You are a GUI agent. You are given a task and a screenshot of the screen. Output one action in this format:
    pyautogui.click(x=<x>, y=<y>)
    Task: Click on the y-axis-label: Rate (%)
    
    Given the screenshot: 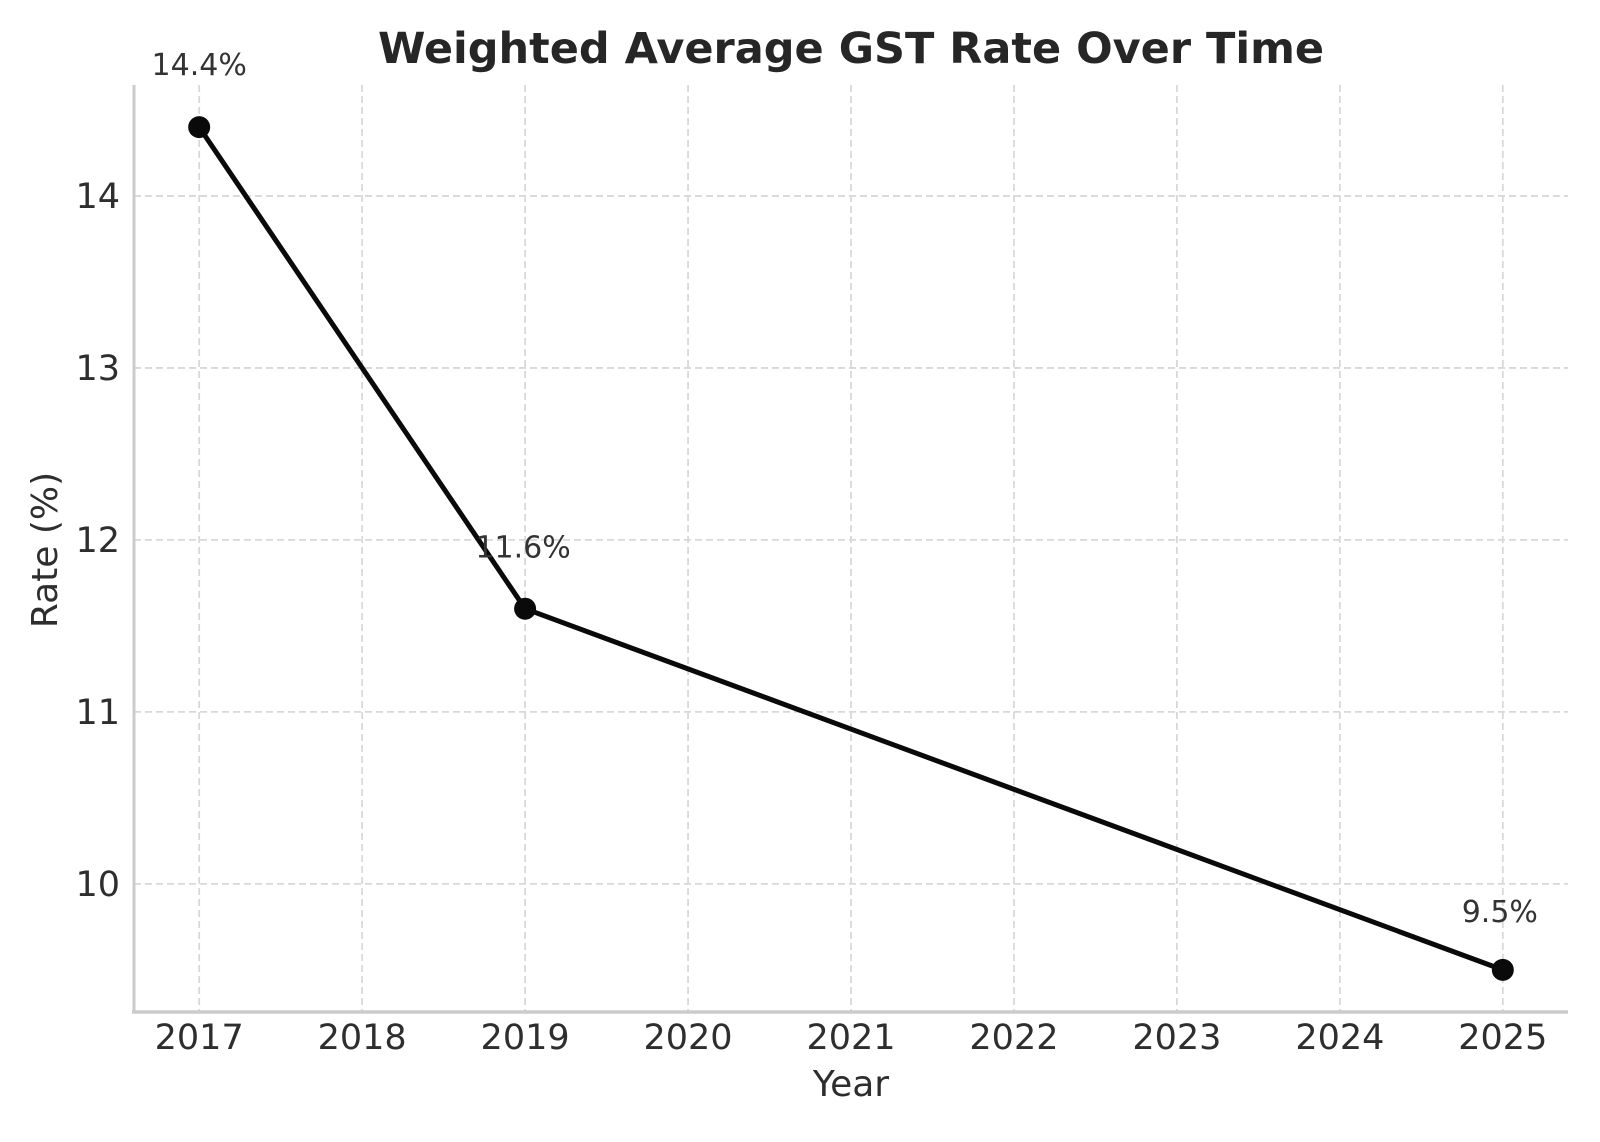 What is the action you would take?
    pyautogui.click(x=45, y=550)
    